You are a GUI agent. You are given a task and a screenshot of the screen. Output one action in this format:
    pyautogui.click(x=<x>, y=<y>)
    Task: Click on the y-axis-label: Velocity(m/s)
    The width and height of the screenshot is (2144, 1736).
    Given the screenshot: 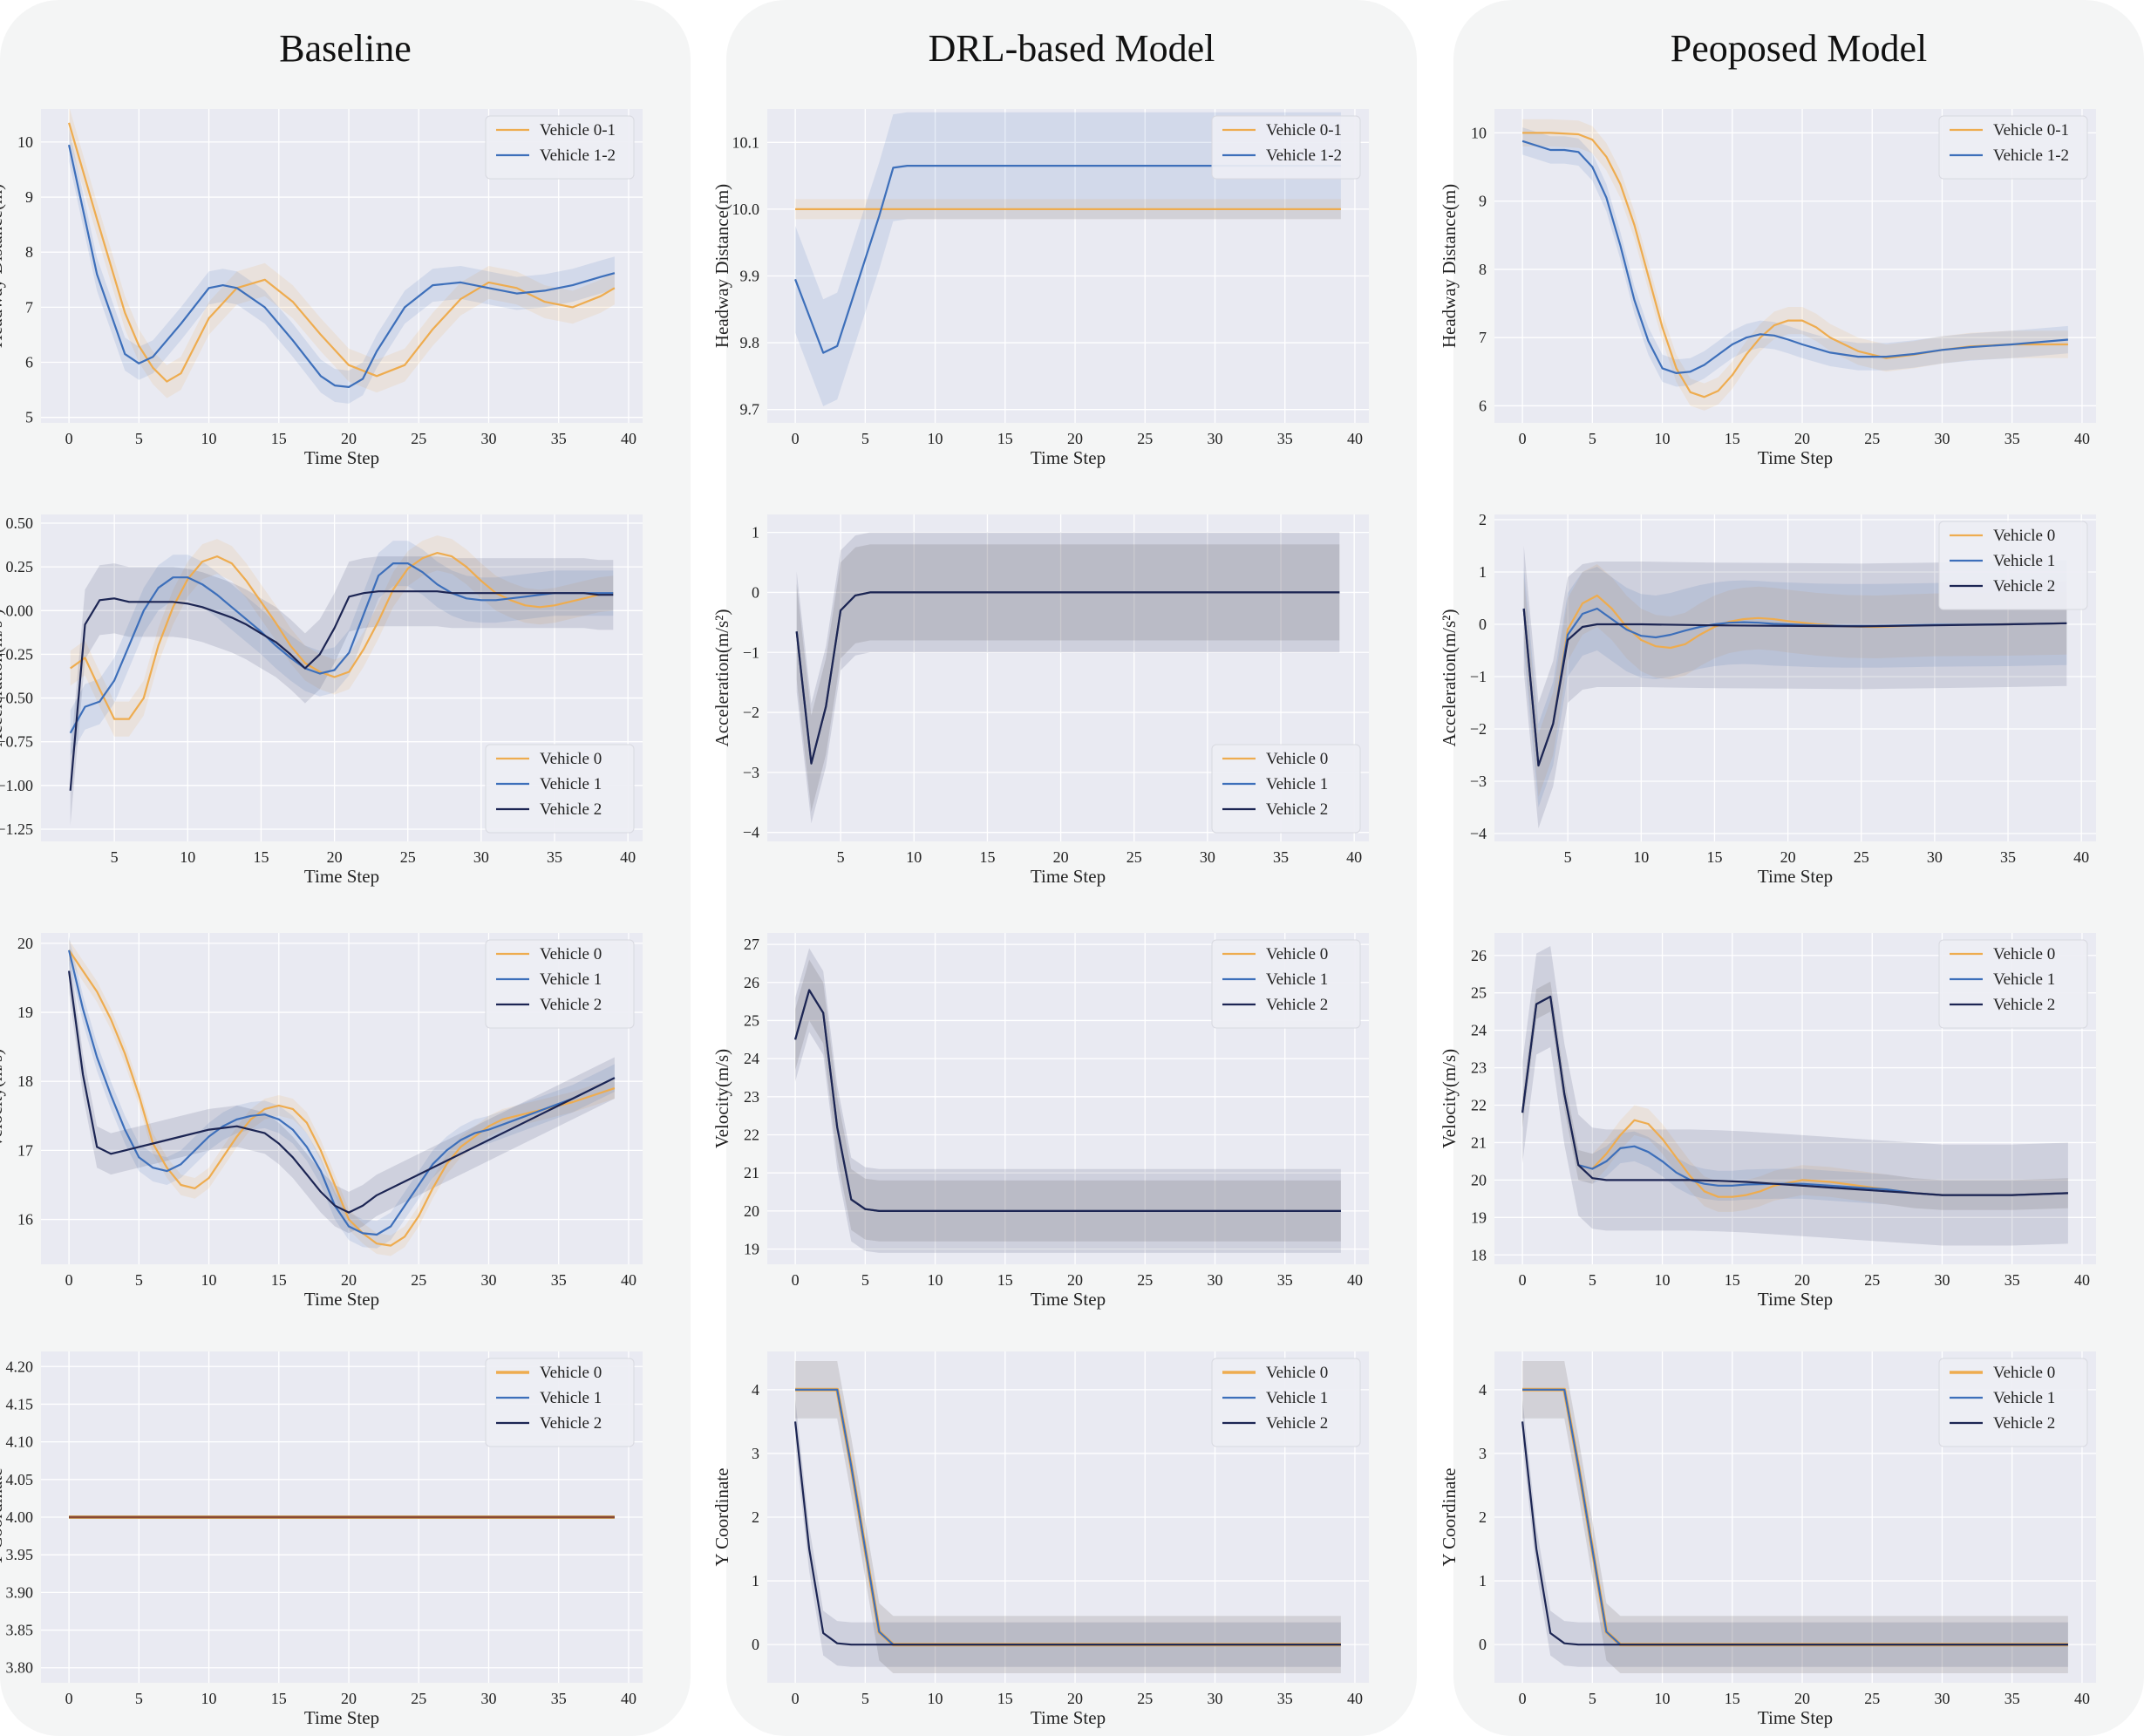 What is the action you would take?
    pyautogui.click(x=721, y=1099)
    